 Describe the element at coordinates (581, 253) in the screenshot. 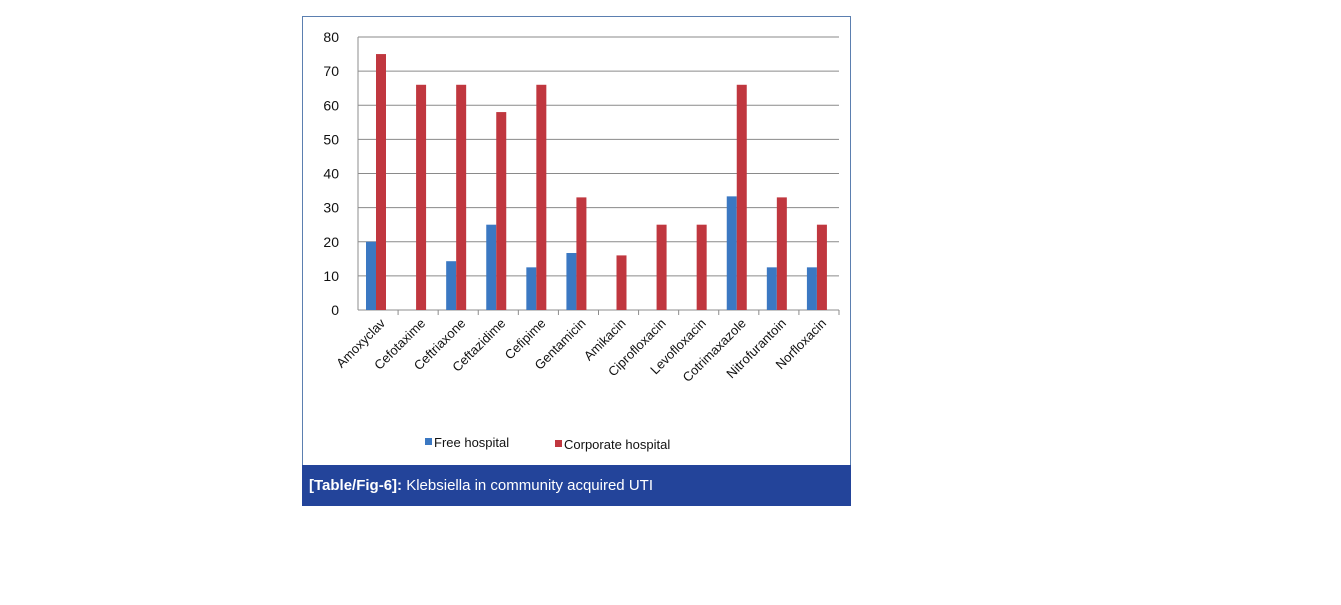

I see `bar-corporate-gentamicin` at that location.